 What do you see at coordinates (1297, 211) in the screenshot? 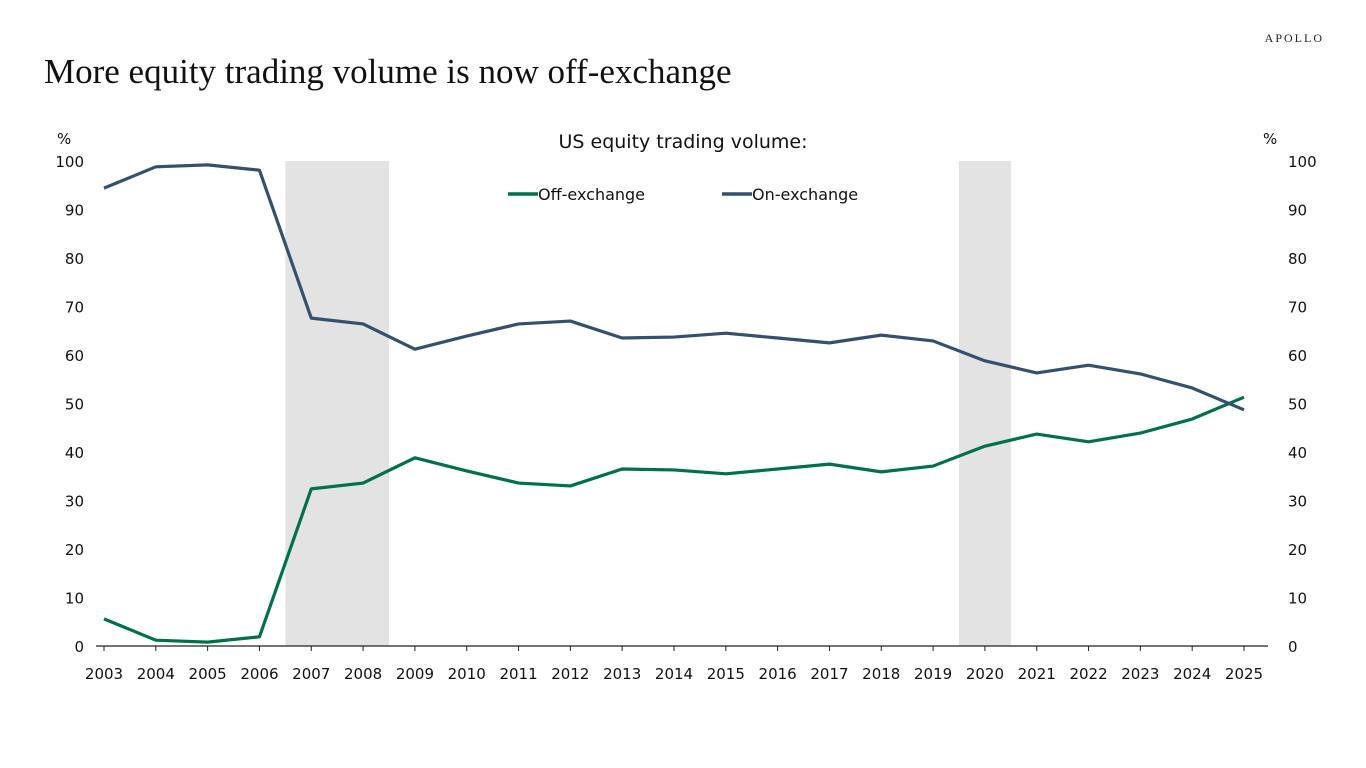
I see `y-tick-label-right: 90` at bounding box center [1297, 211].